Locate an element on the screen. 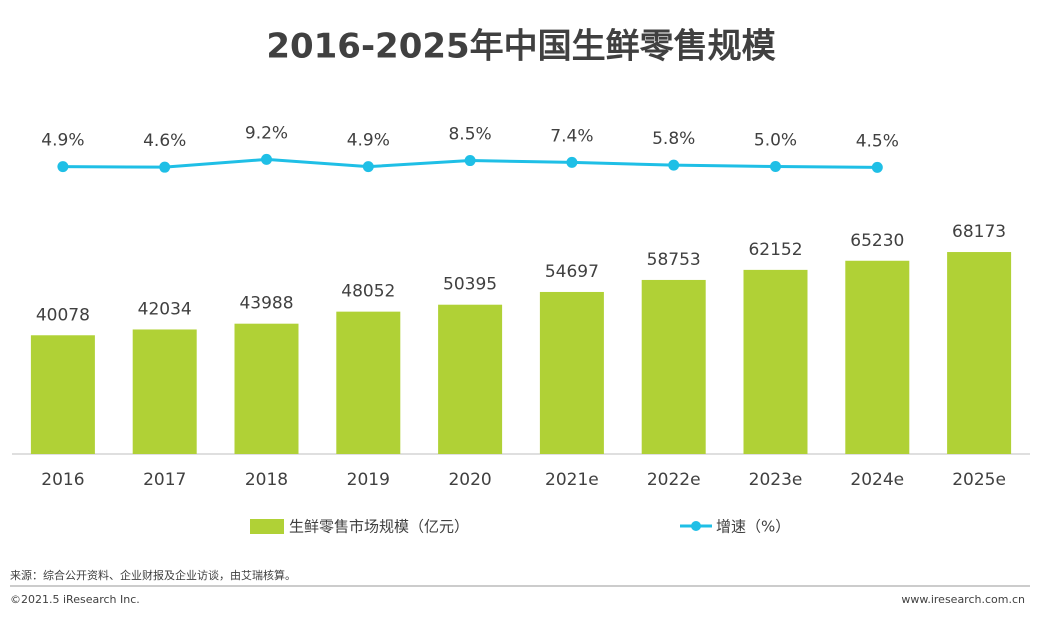  data-label: 65230 is located at coordinates (877, 241).